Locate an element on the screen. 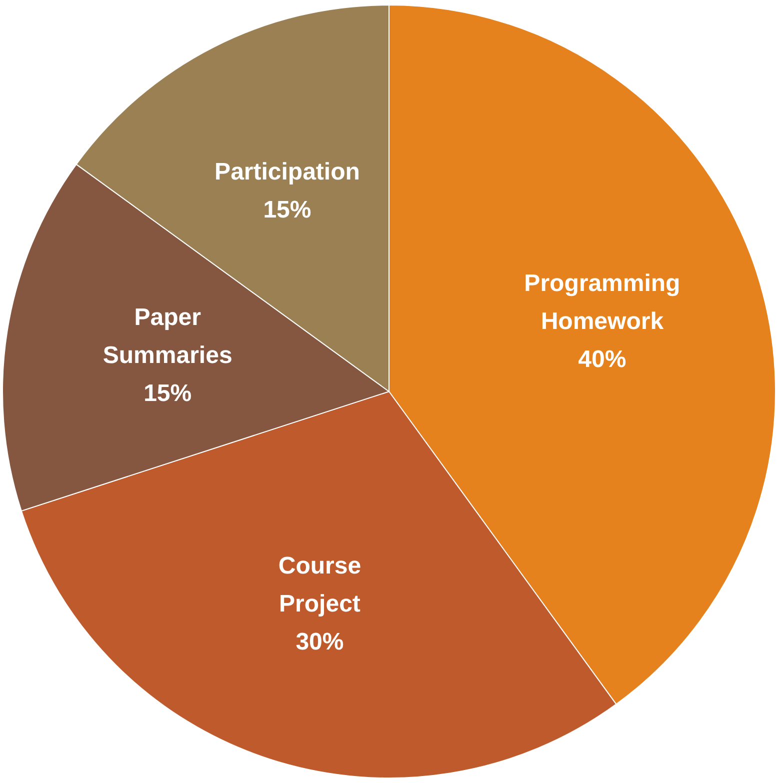  slice-label: Participation is located at coordinates (287, 172).